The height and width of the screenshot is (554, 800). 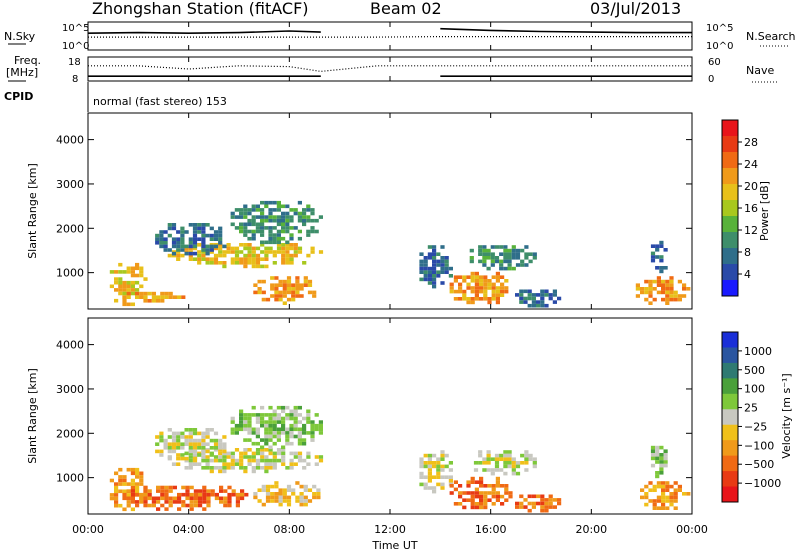 I want to click on nsky-left-tick-bottom: 10^0, so click(x=75, y=46).